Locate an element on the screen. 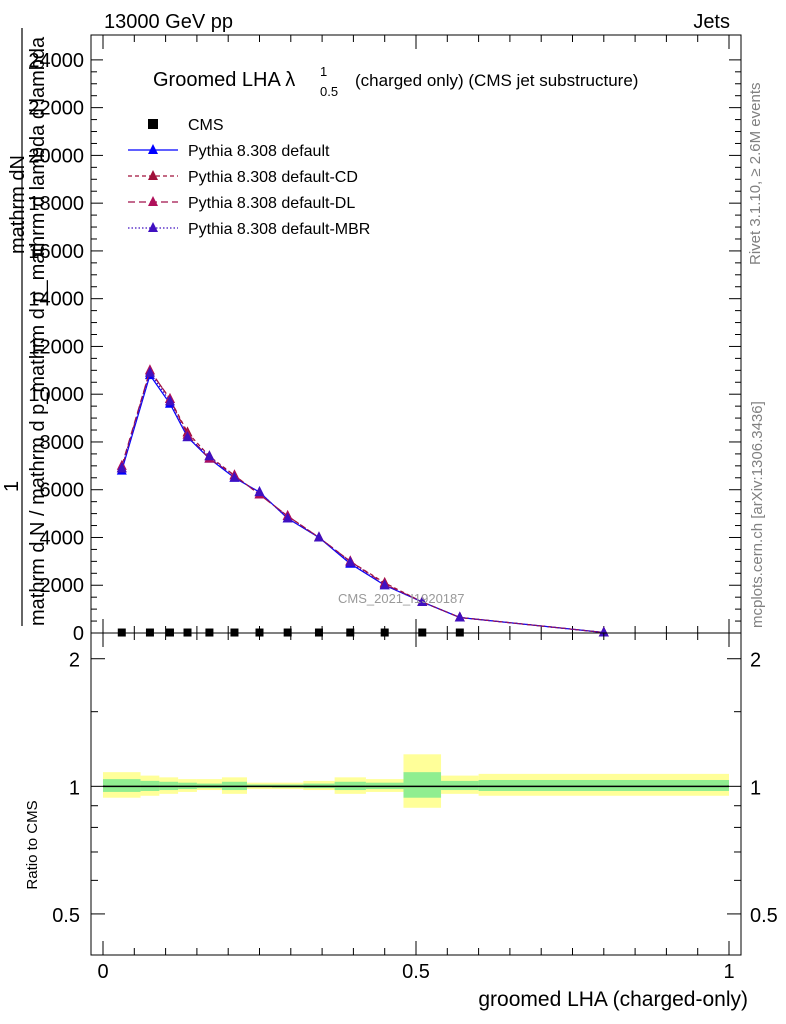 This screenshot has width=786, height=1024. main-y-tick-label: 14000 is located at coordinates (56, 300).